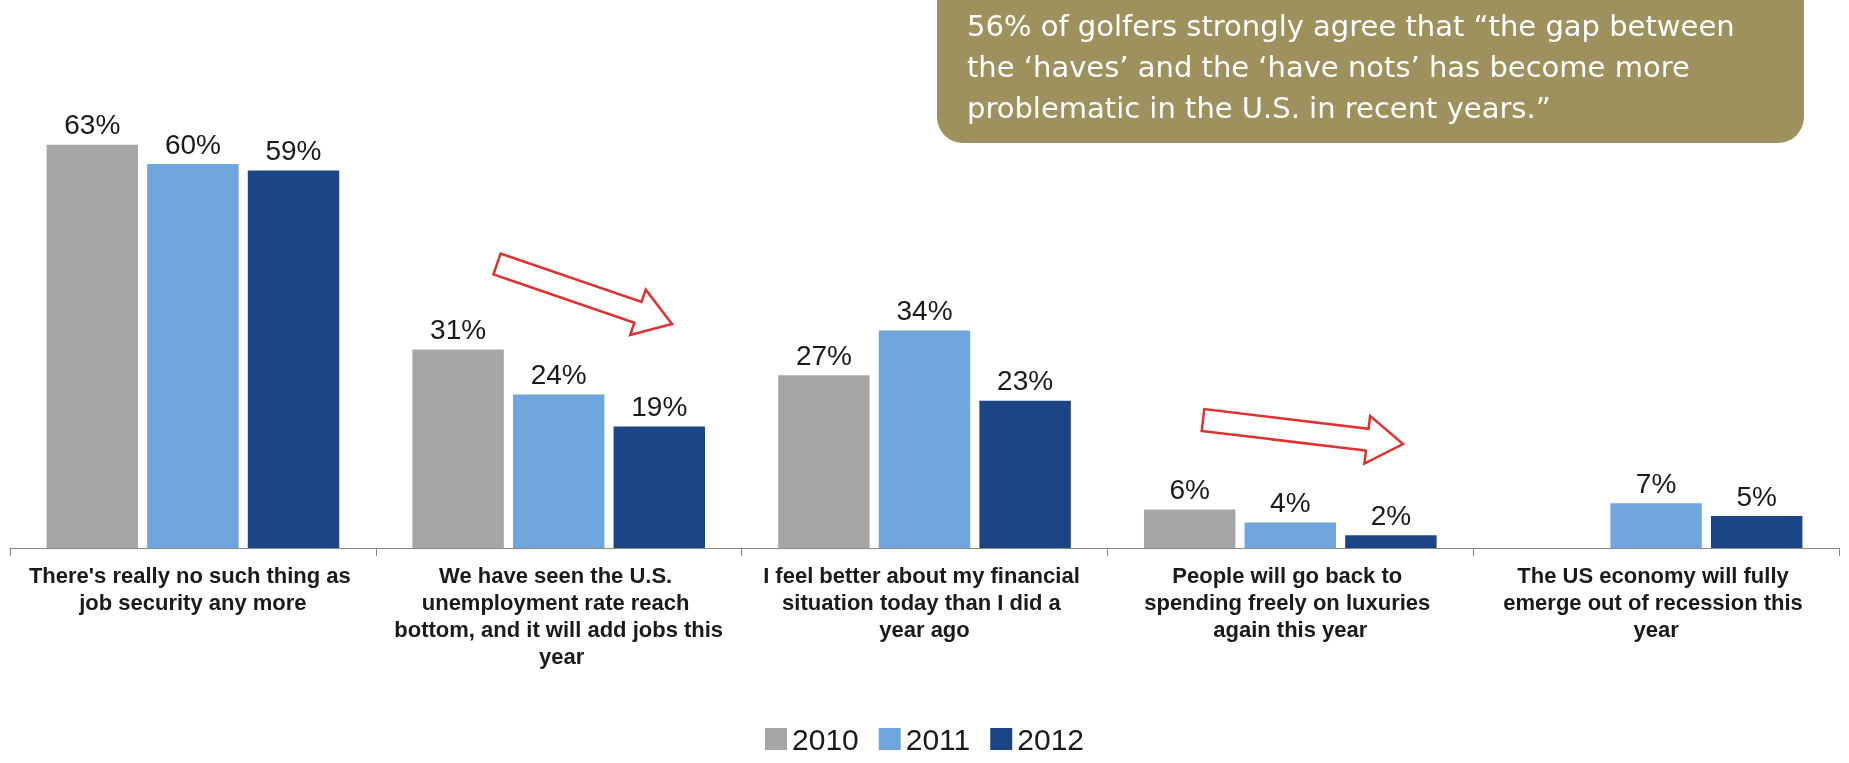  Describe the element at coordinates (1290, 502) in the screenshot. I see `data-label: 4%` at that location.